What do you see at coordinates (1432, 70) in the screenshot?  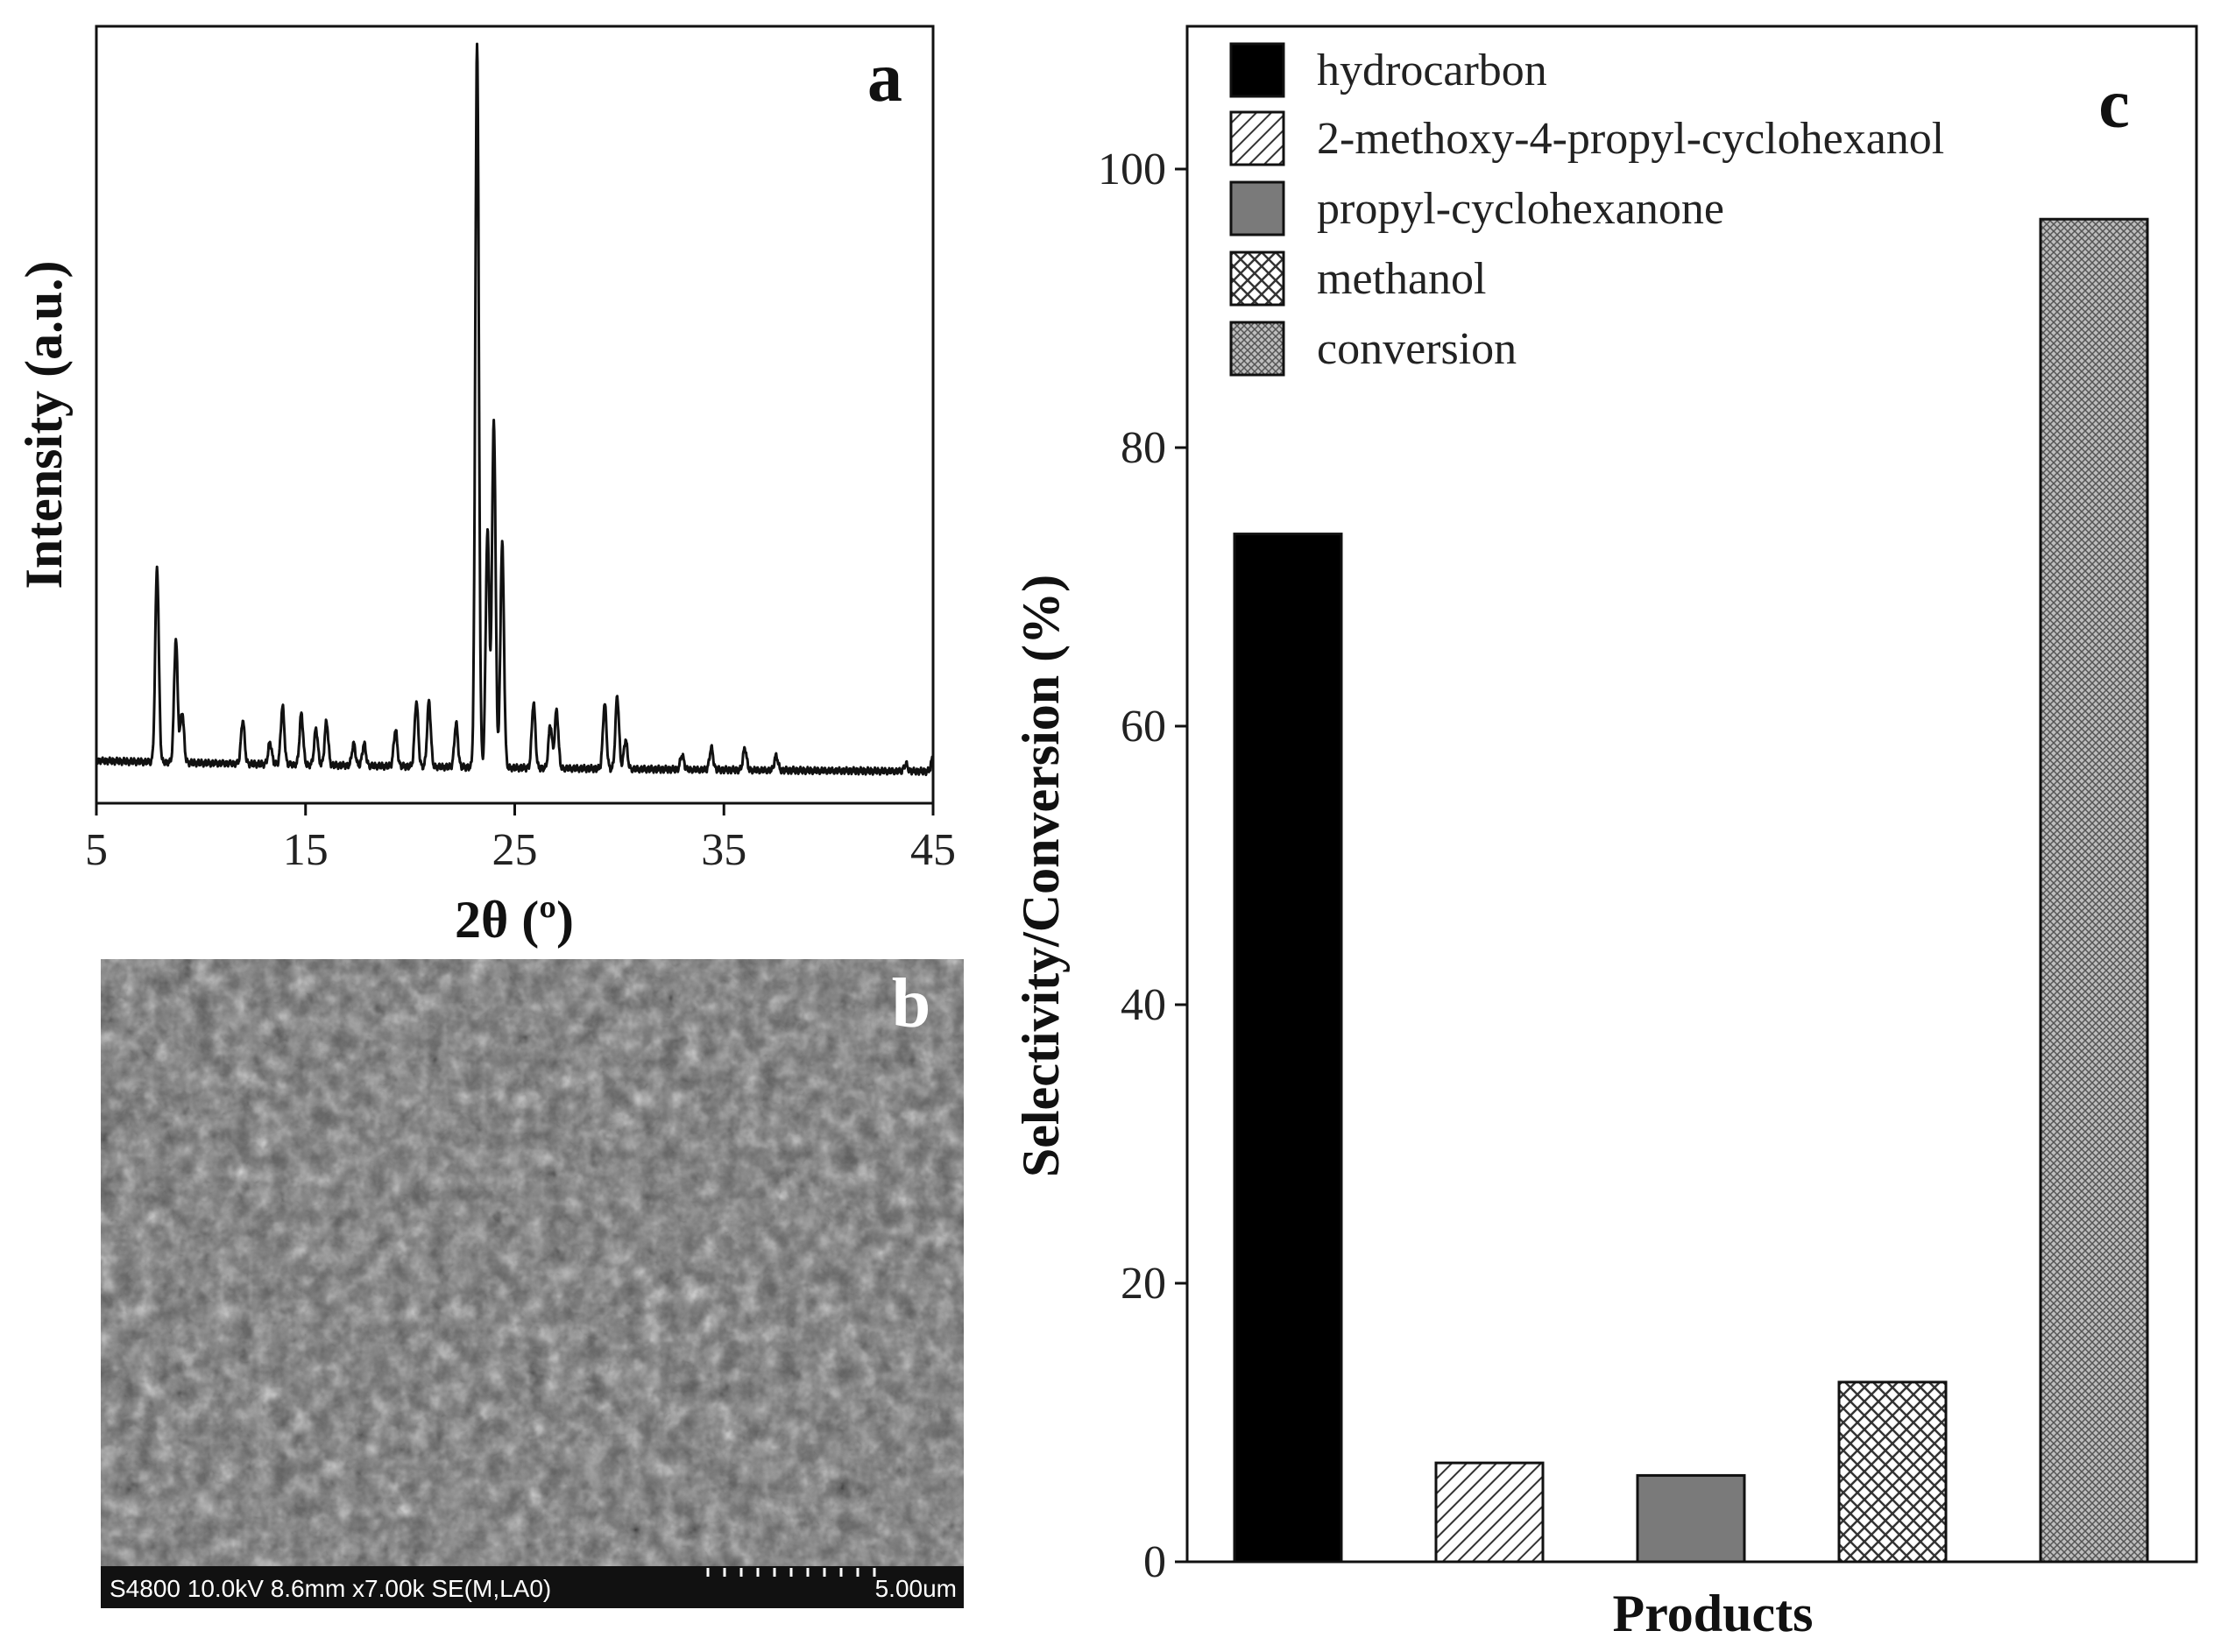 I see `legend-label: hydrocarbon` at bounding box center [1432, 70].